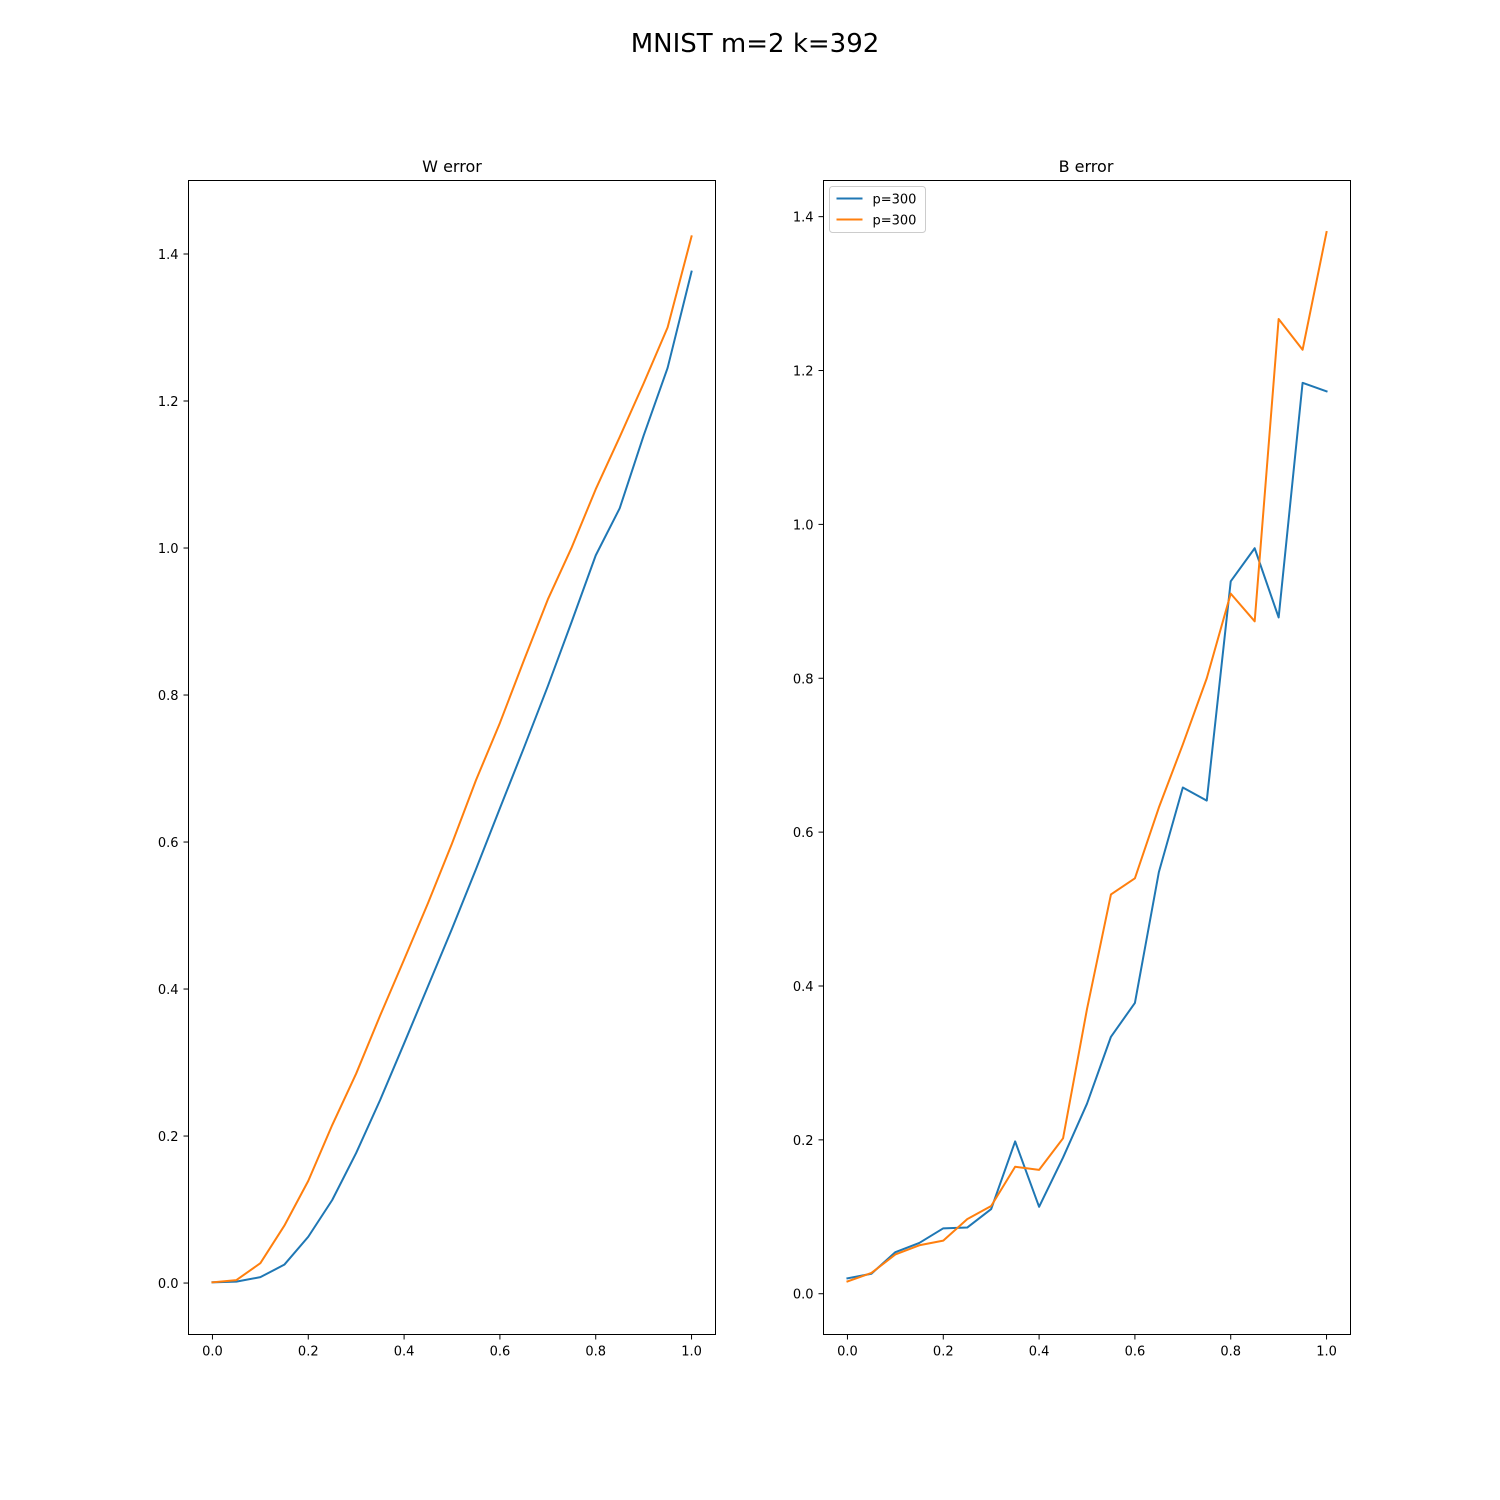 The width and height of the screenshot is (1500, 1500). I want to click on w-error-y-tick-label: 0.2, so click(168, 1137).